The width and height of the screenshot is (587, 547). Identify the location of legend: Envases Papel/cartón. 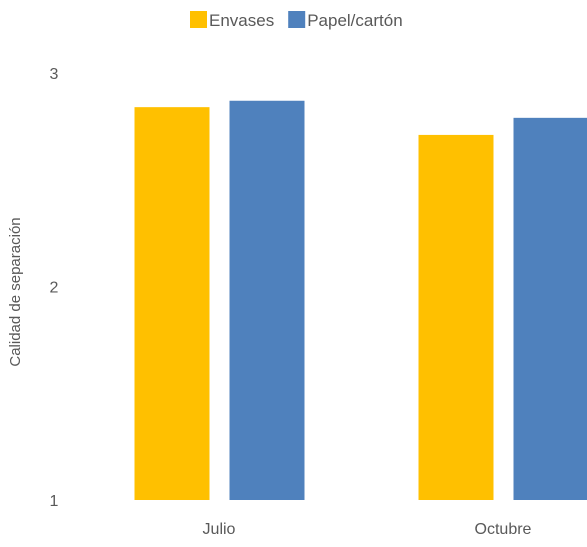
(296, 20).